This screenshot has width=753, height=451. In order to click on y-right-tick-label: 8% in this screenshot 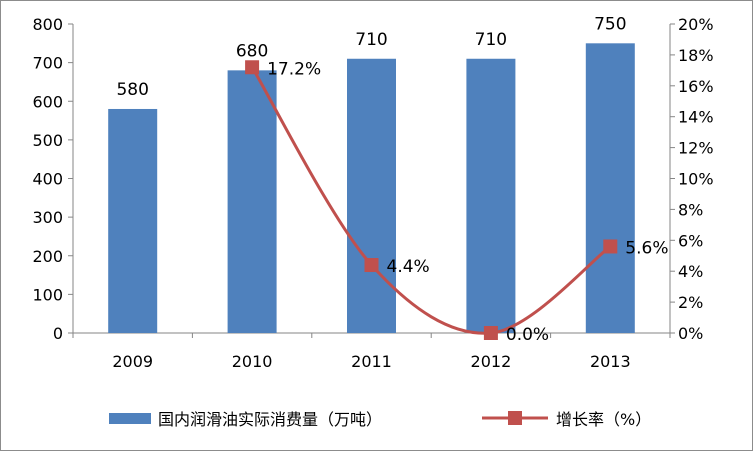, I will do `click(690, 209)`.